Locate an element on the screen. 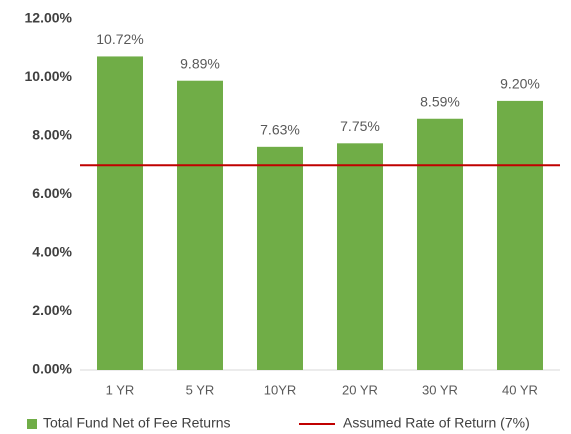  y-tick-label: 0.00% is located at coordinates (52, 369).